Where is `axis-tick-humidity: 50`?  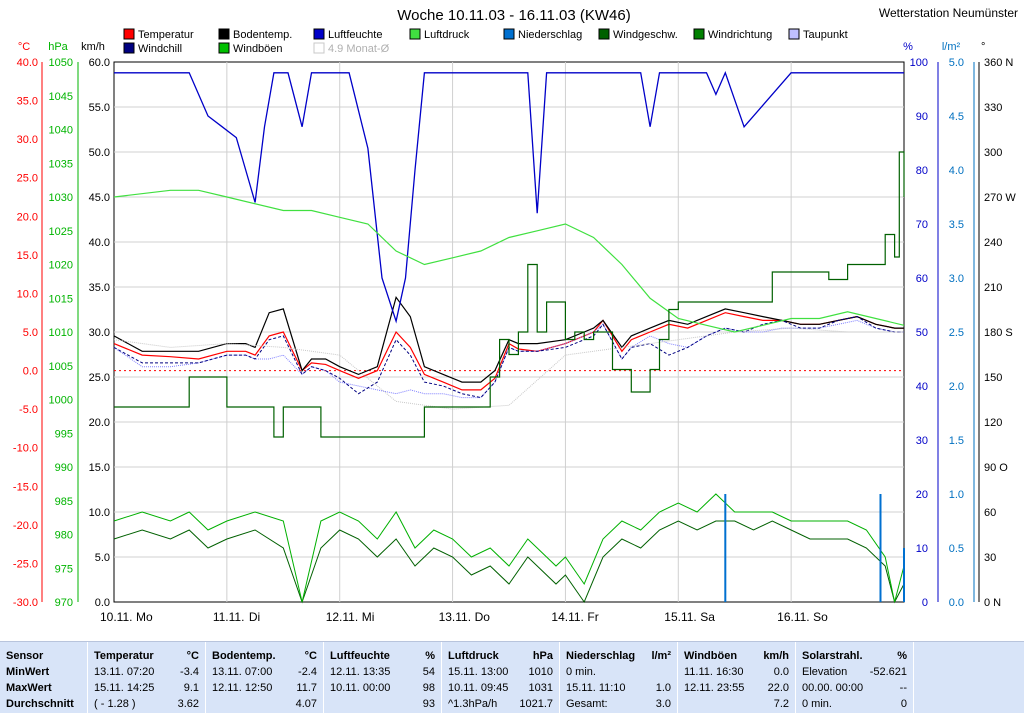 axis-tick-humidity: 50 is located at coordinates (922, 333).